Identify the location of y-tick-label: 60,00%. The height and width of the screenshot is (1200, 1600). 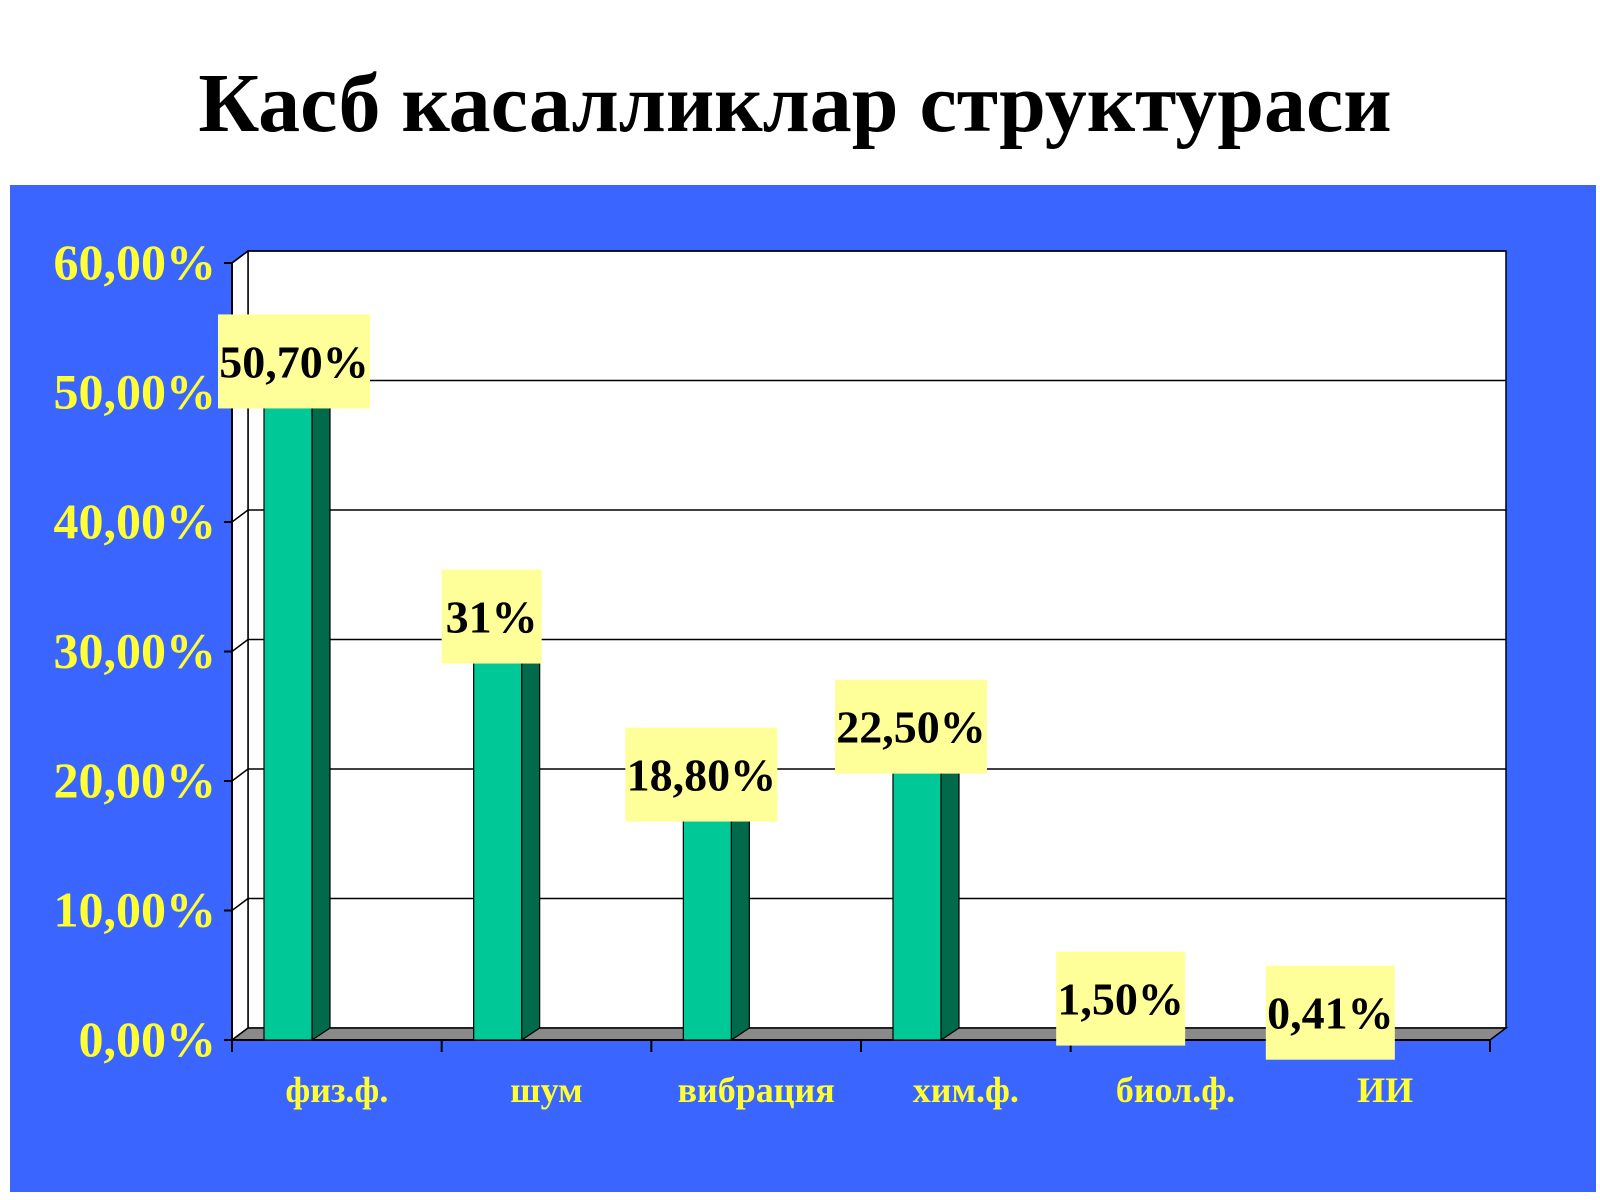
(135, 262).